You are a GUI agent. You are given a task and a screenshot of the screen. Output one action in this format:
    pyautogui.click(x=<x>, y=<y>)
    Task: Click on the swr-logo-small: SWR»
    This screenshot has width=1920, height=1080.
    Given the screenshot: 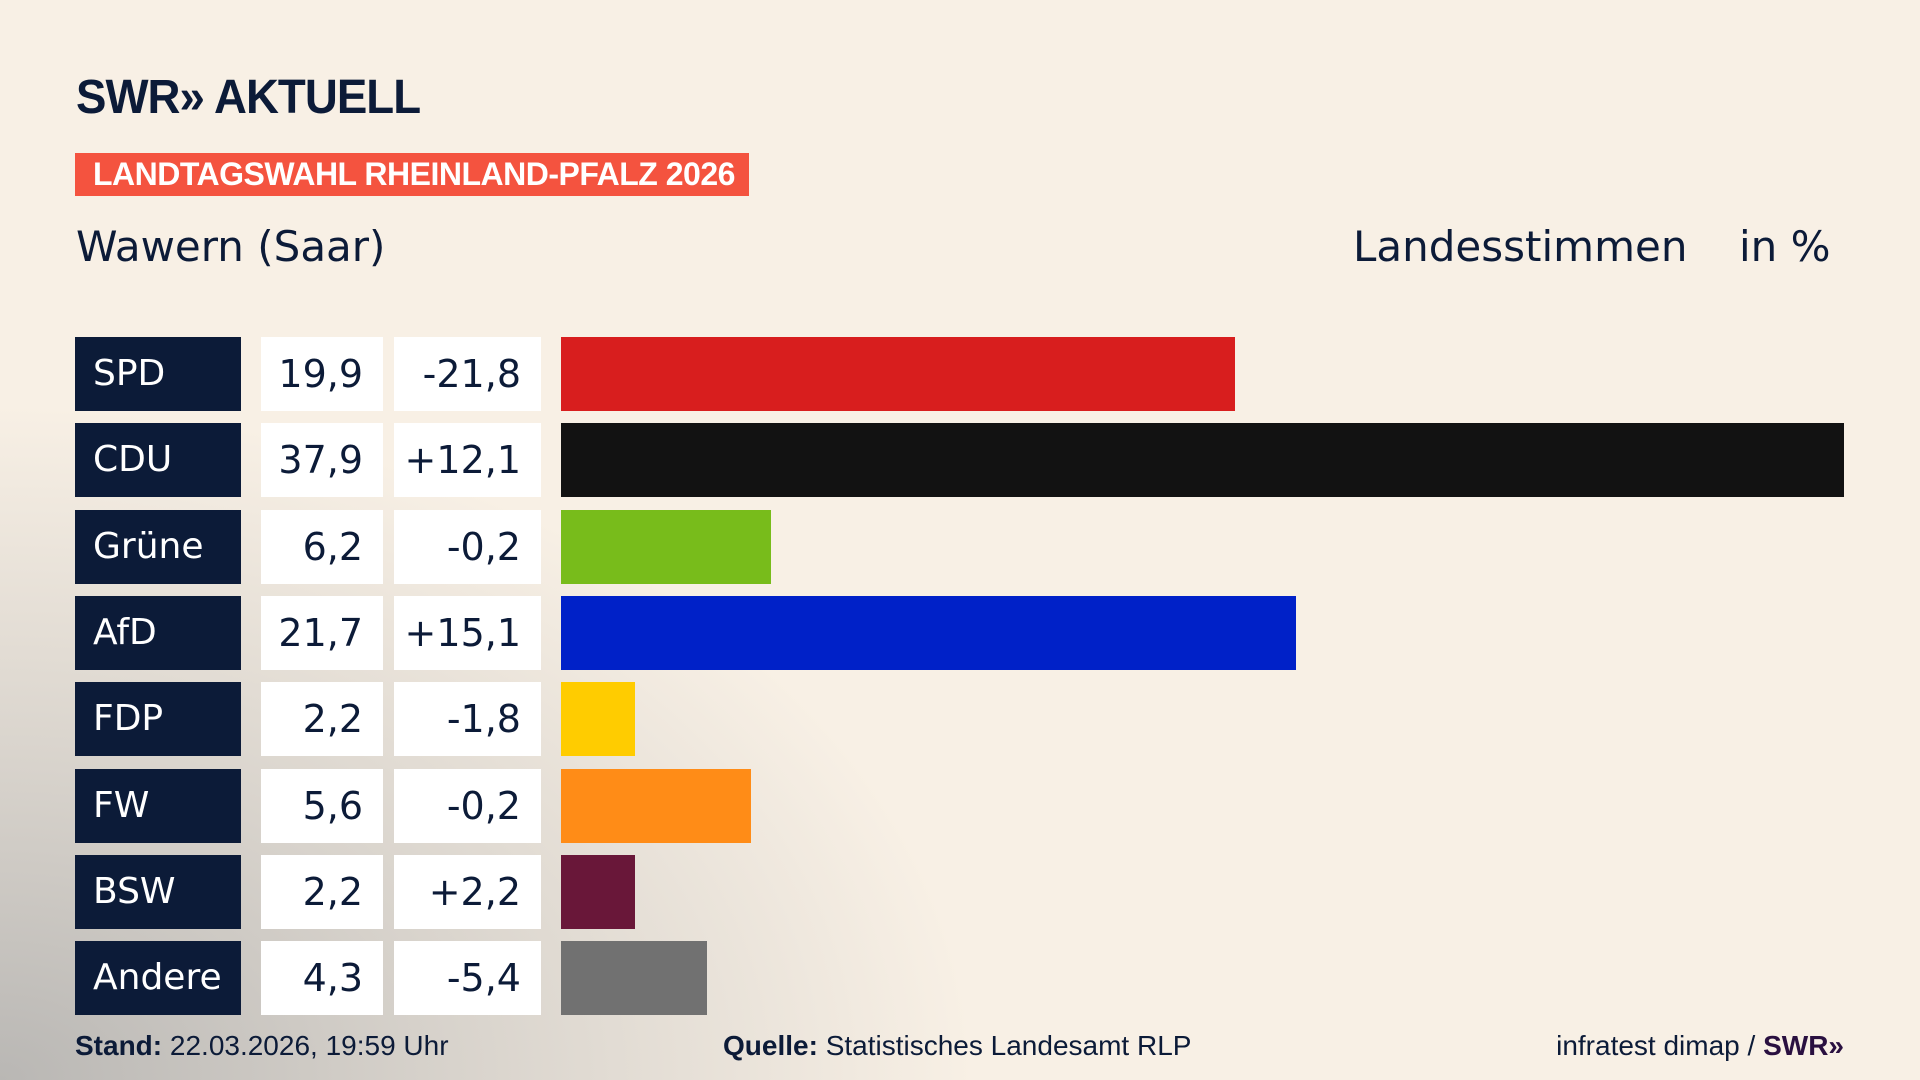 What is the action you would take?
    pyautogui.click(x=1803, y=1045)
    